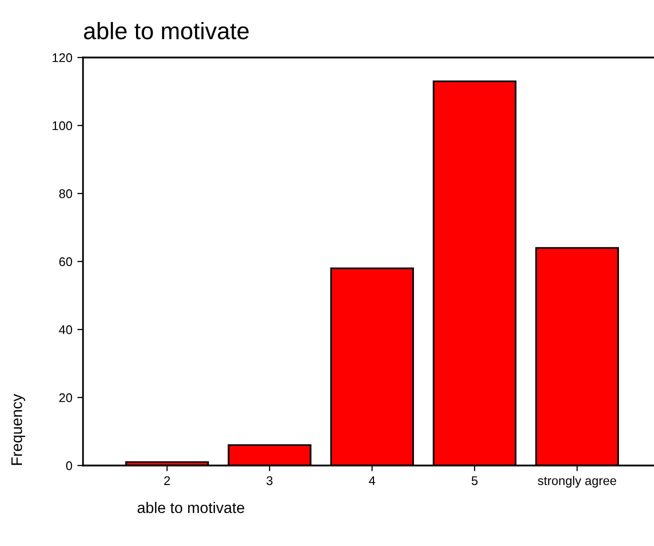 This screenshot has width=654, height=546. I want to click on y-tick-label: 20, so click(65, 397).